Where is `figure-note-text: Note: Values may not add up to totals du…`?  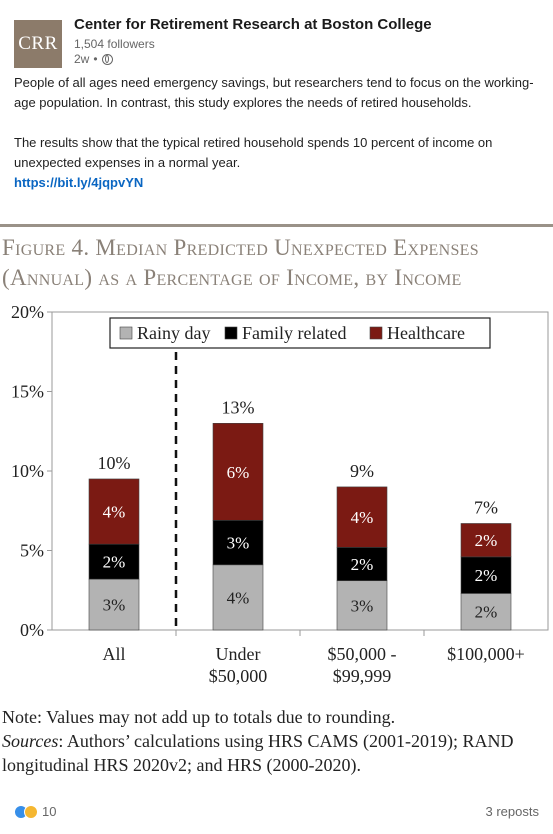
figure-note-text: Note: Values may not add up to totals du… is located at coordinates (199, 717).